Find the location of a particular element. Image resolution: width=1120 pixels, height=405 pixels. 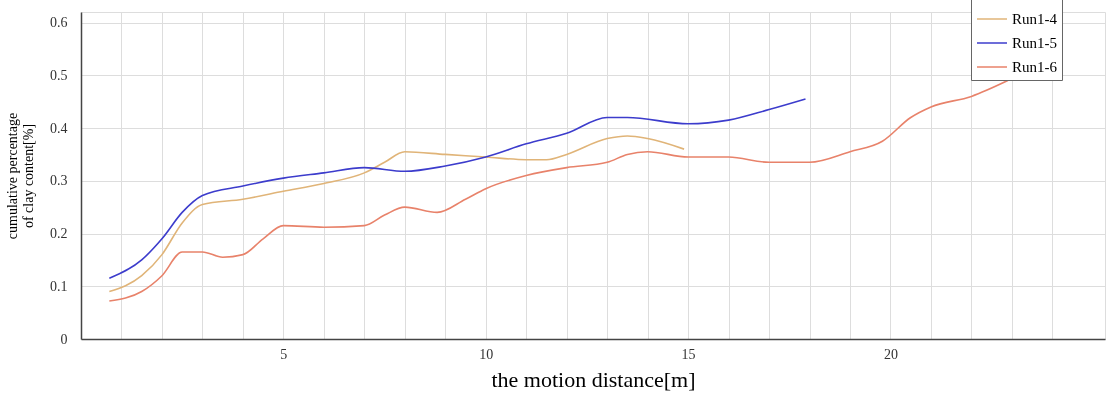

x-tick-label: 10 is located at coordinates (486, 354).